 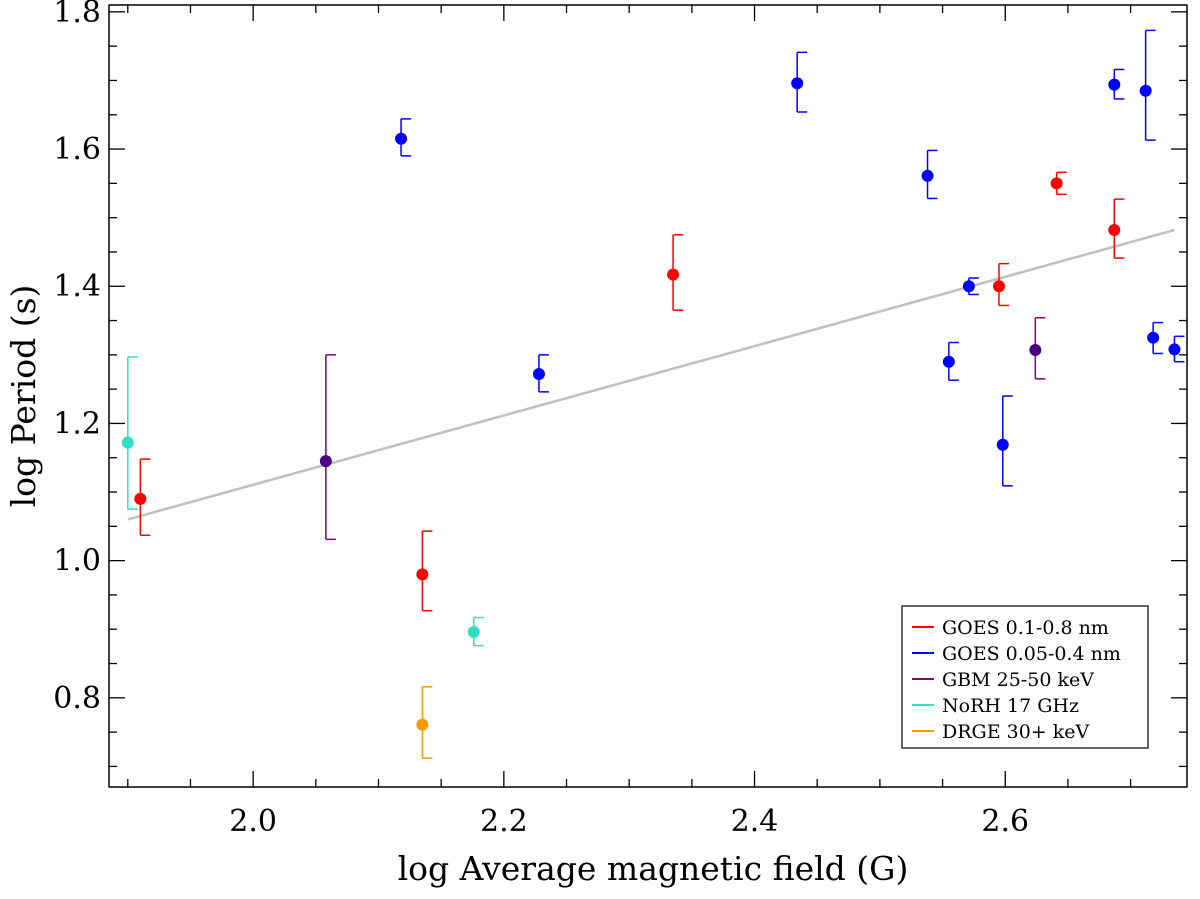 I want to click on y-tick-label: 1.6, so click(x=77, y=149).